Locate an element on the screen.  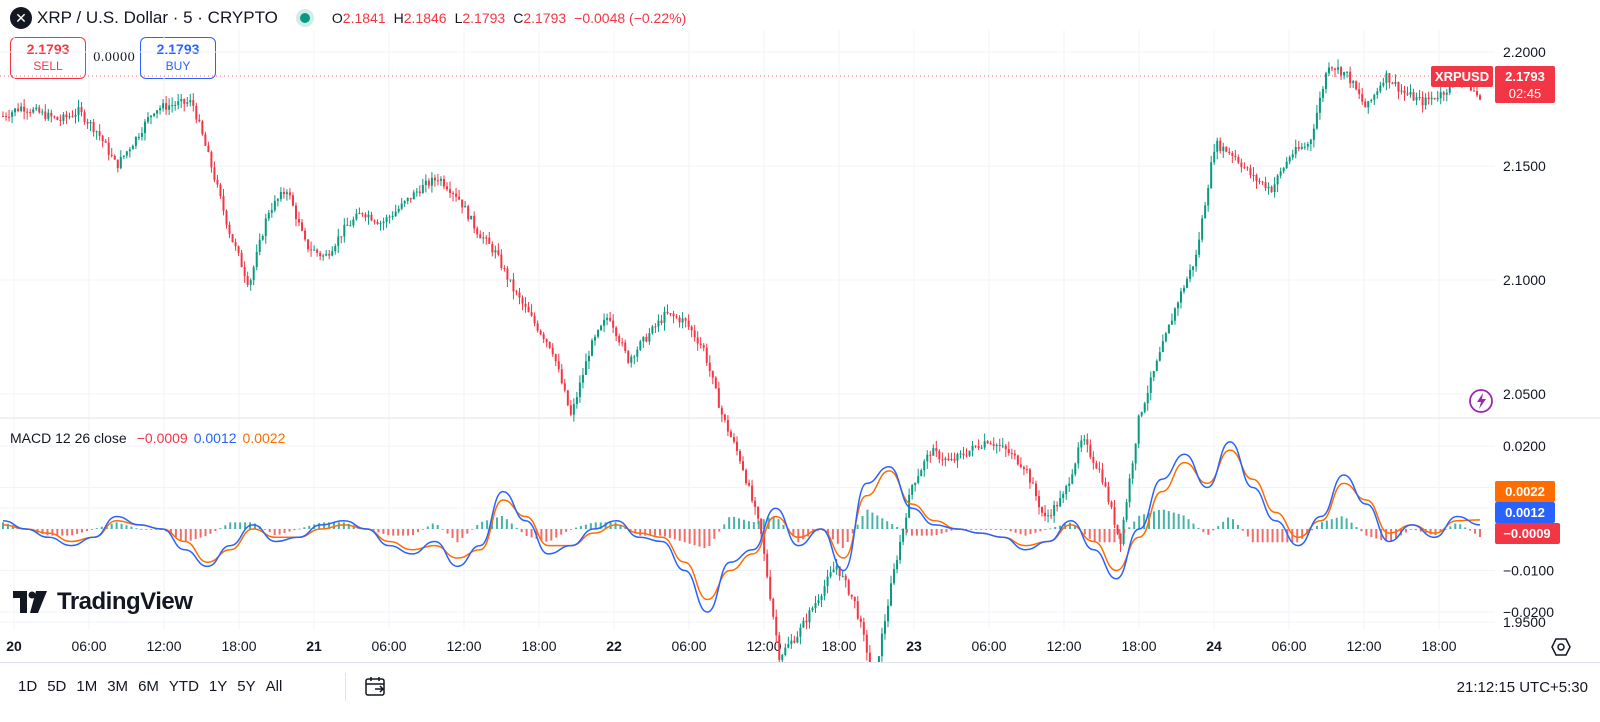
market-status-dot is located at coordinates (304, 18).